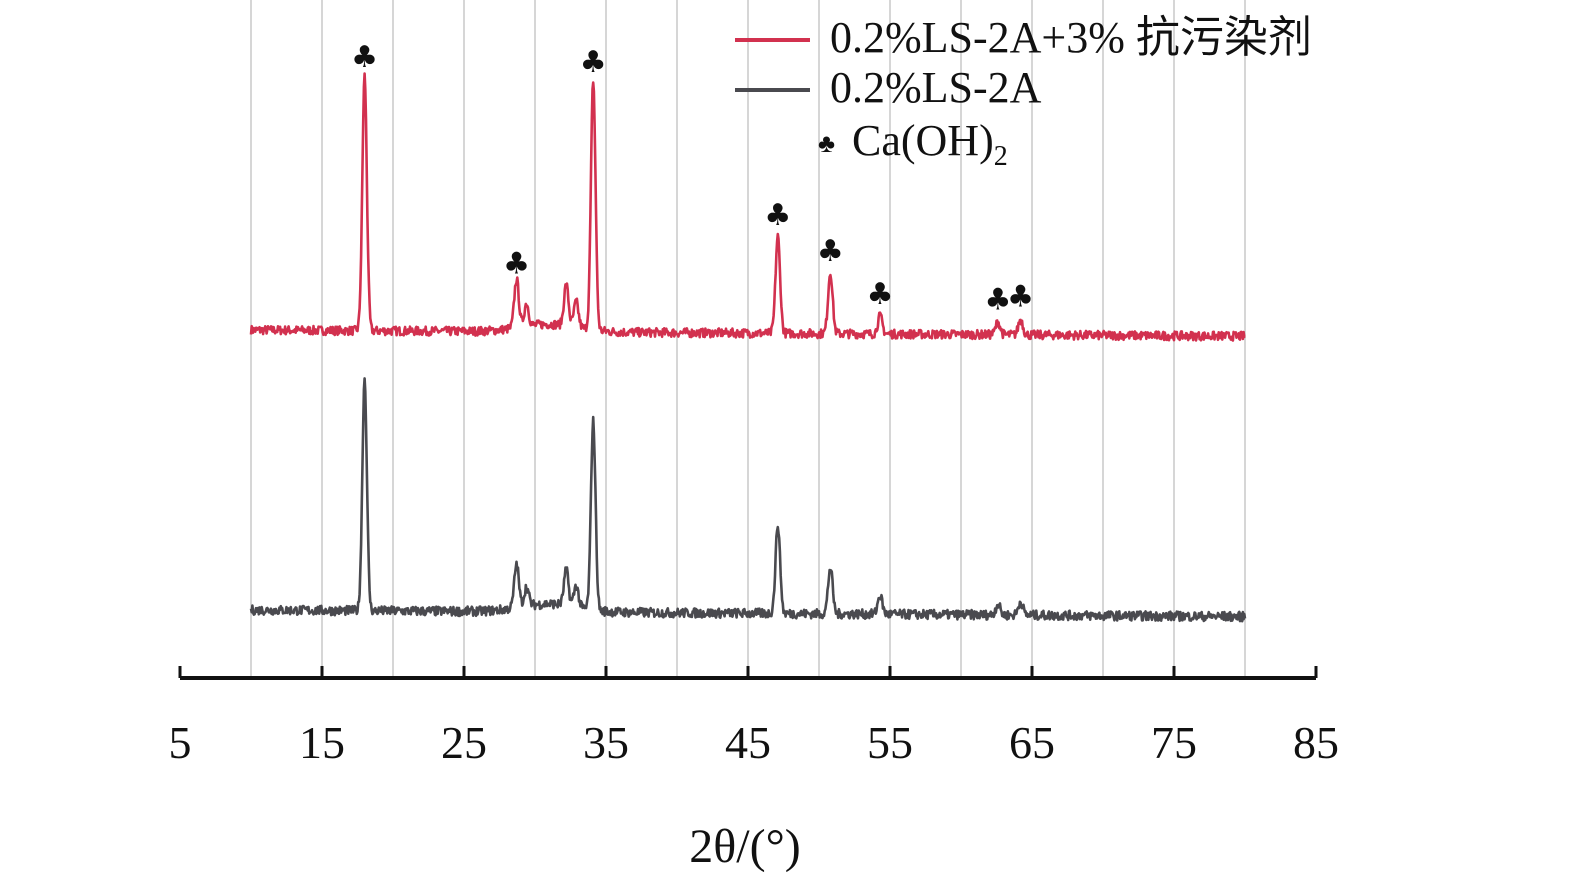  Describe the element at coordinates (745, 846) in the screenshot. I see `x-axis-title: 2θ/(°)` at that location.